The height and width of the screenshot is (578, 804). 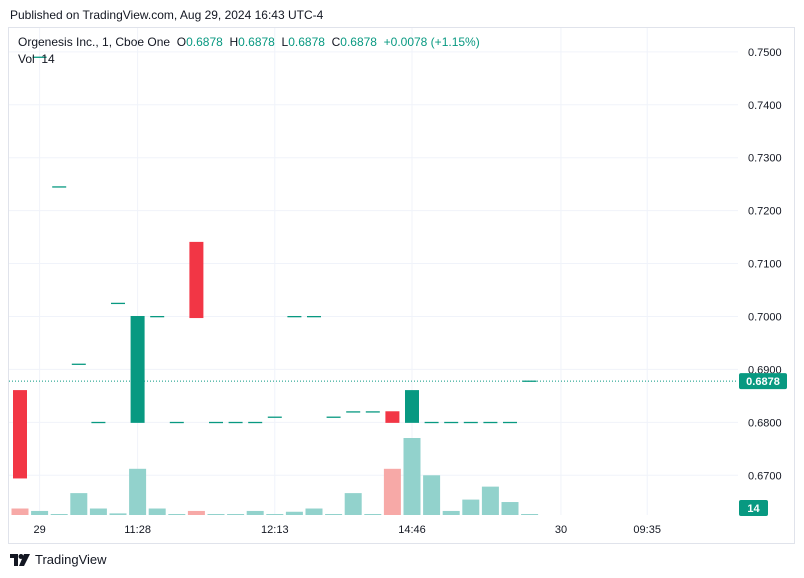 What do you see at coordinates (36, 59) in the screenshot?
I see `volume-legend: Vol 14` at bounding box center [36, 59].